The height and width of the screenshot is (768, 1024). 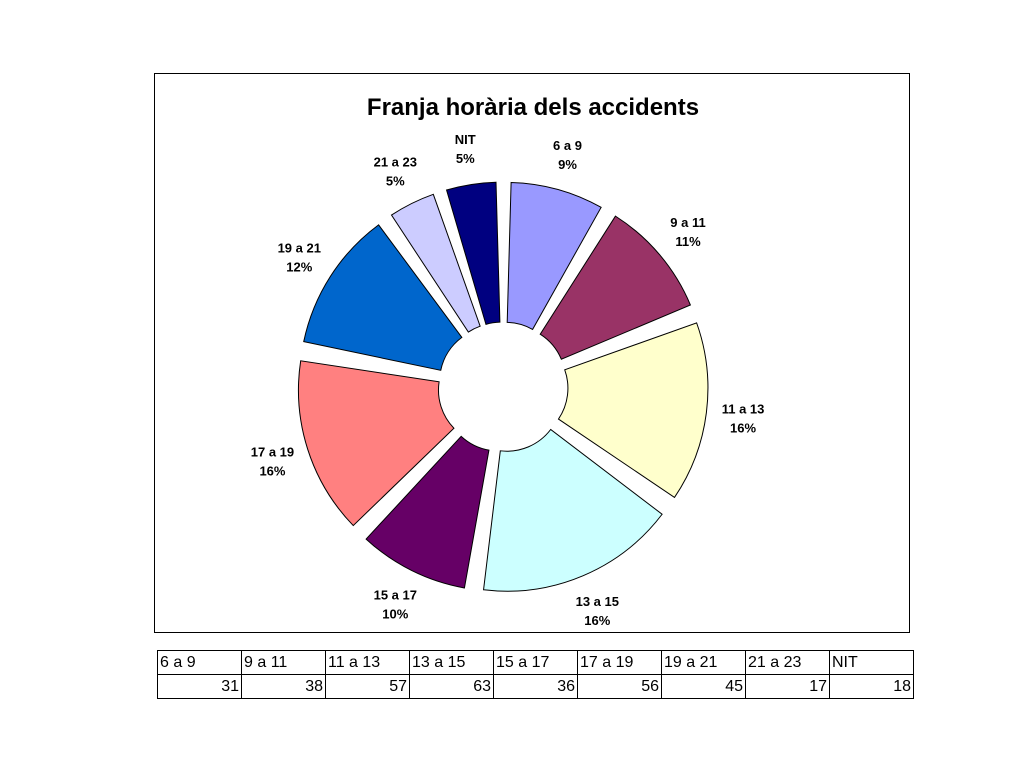 I want to click on table-header-cell: 9 a 11, so click(x=283, y=662).